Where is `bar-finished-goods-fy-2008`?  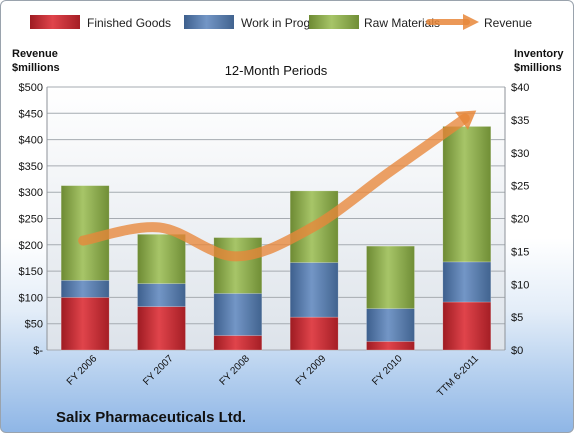 bar-finished-goods-fy-2008 is located at coordinates (238, 343).